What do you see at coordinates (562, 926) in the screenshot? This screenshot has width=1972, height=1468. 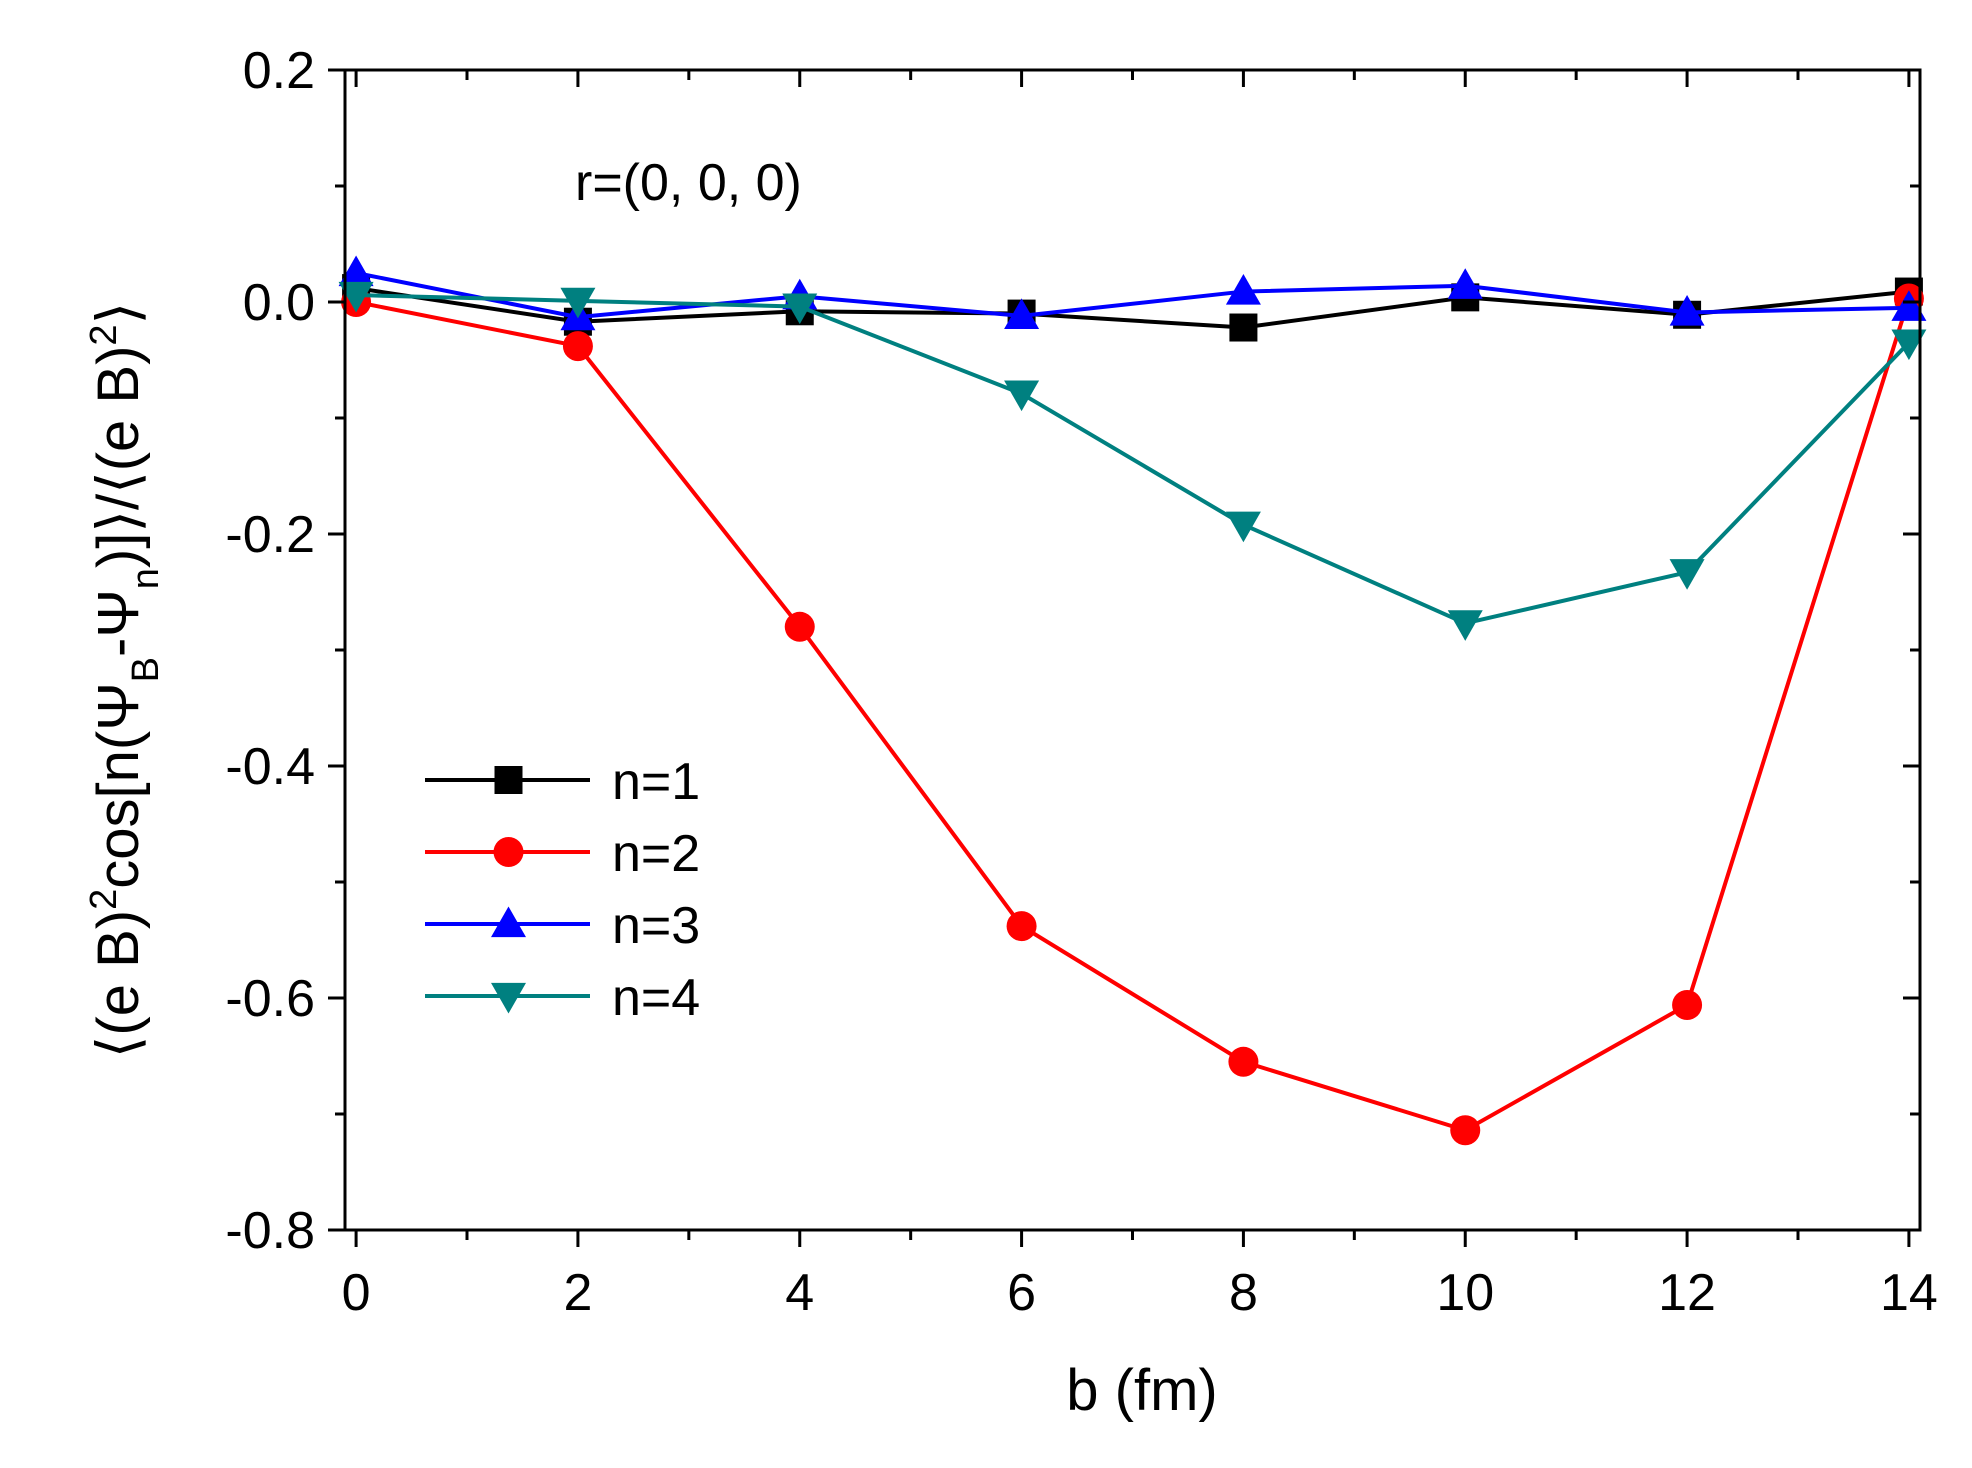 I see `legend-item: n=3` at bounding box center [562, 926].